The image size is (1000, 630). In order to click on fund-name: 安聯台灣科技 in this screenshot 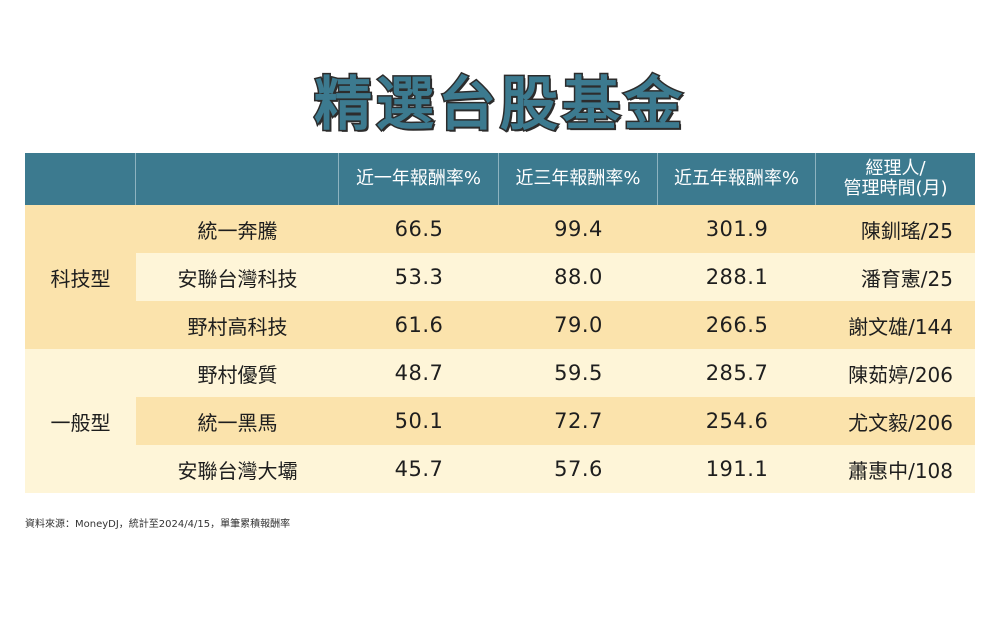, I will do `click(237, 277)`.